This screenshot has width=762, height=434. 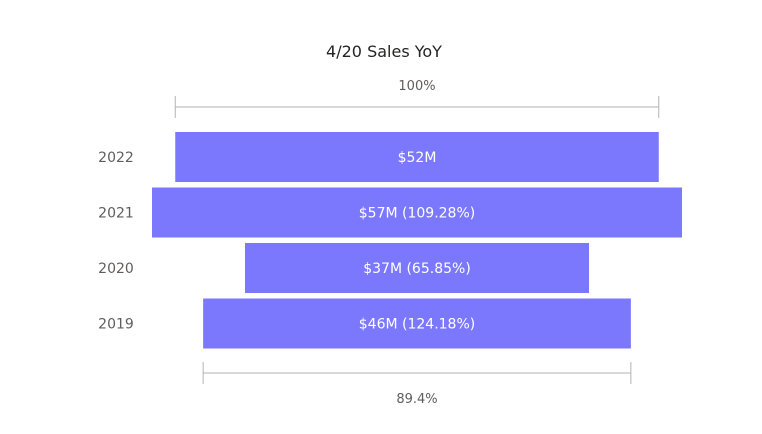 I want to click on category-label-2022: 2022, so click(x=116, y=158).